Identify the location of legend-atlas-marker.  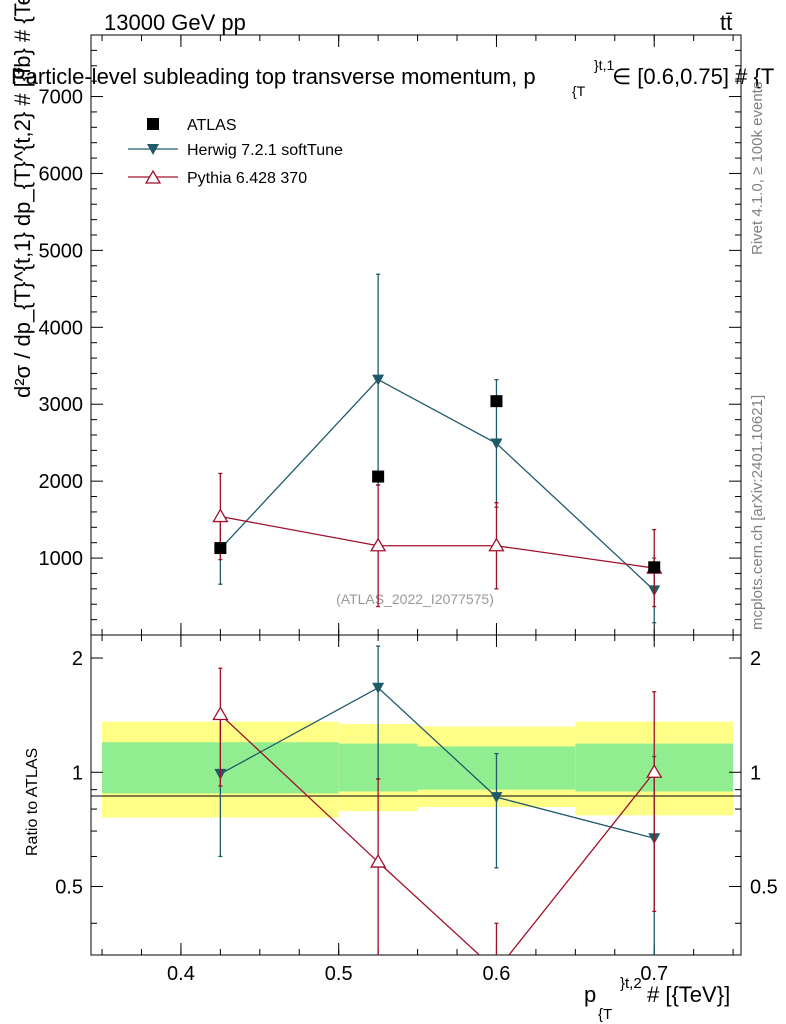
(153, 124).